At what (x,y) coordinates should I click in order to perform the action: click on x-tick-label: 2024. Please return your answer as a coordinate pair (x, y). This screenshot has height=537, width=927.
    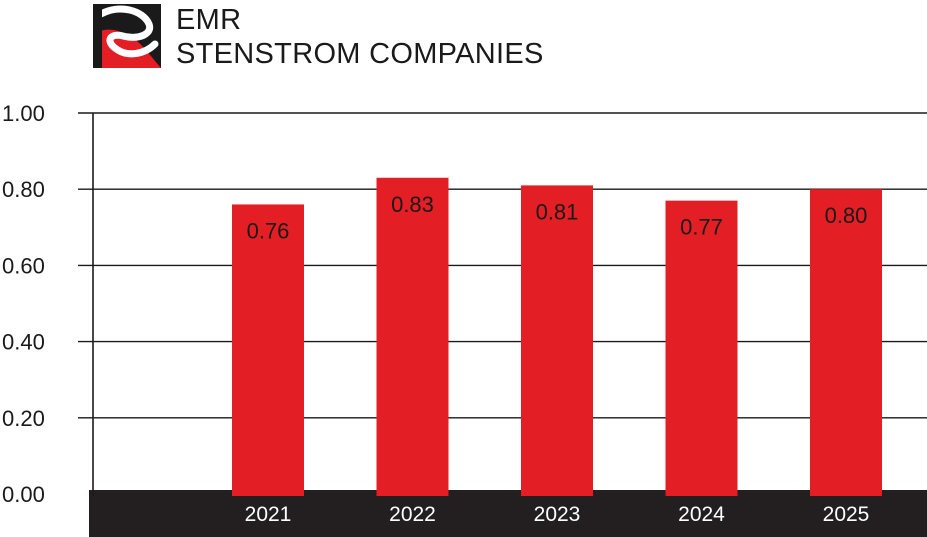
    Looking at the image, I should click on (701, 514).